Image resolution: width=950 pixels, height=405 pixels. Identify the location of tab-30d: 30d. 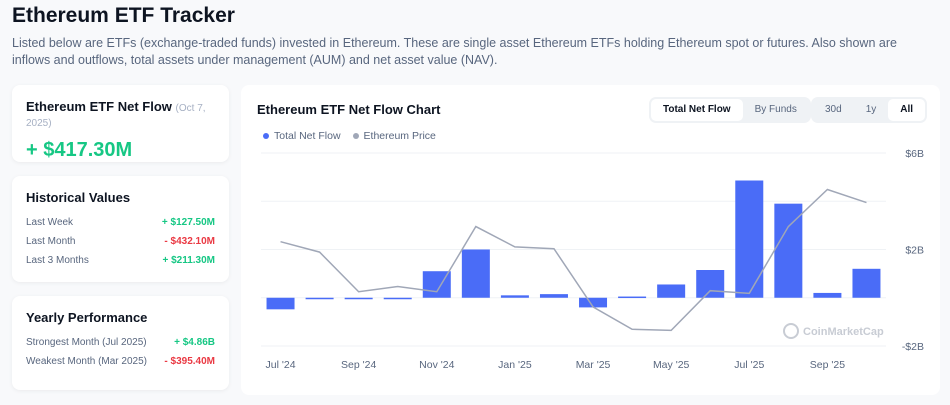
(833, 109).